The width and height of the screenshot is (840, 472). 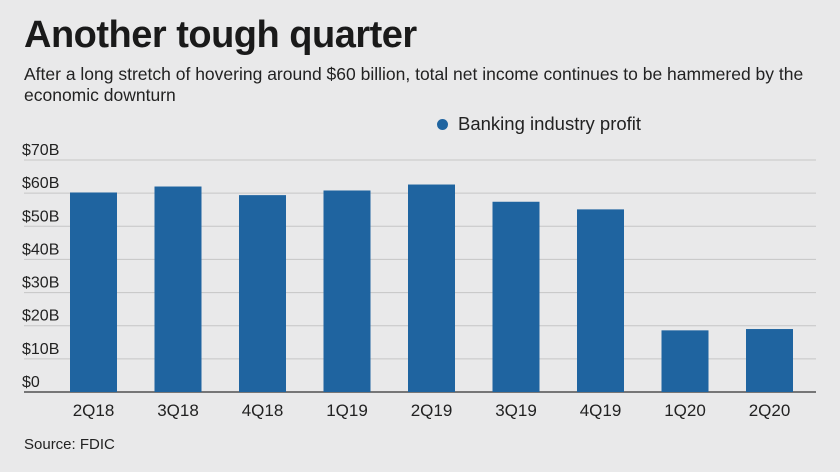 I want to click on bar-1q20, so click(x=685, y=361).